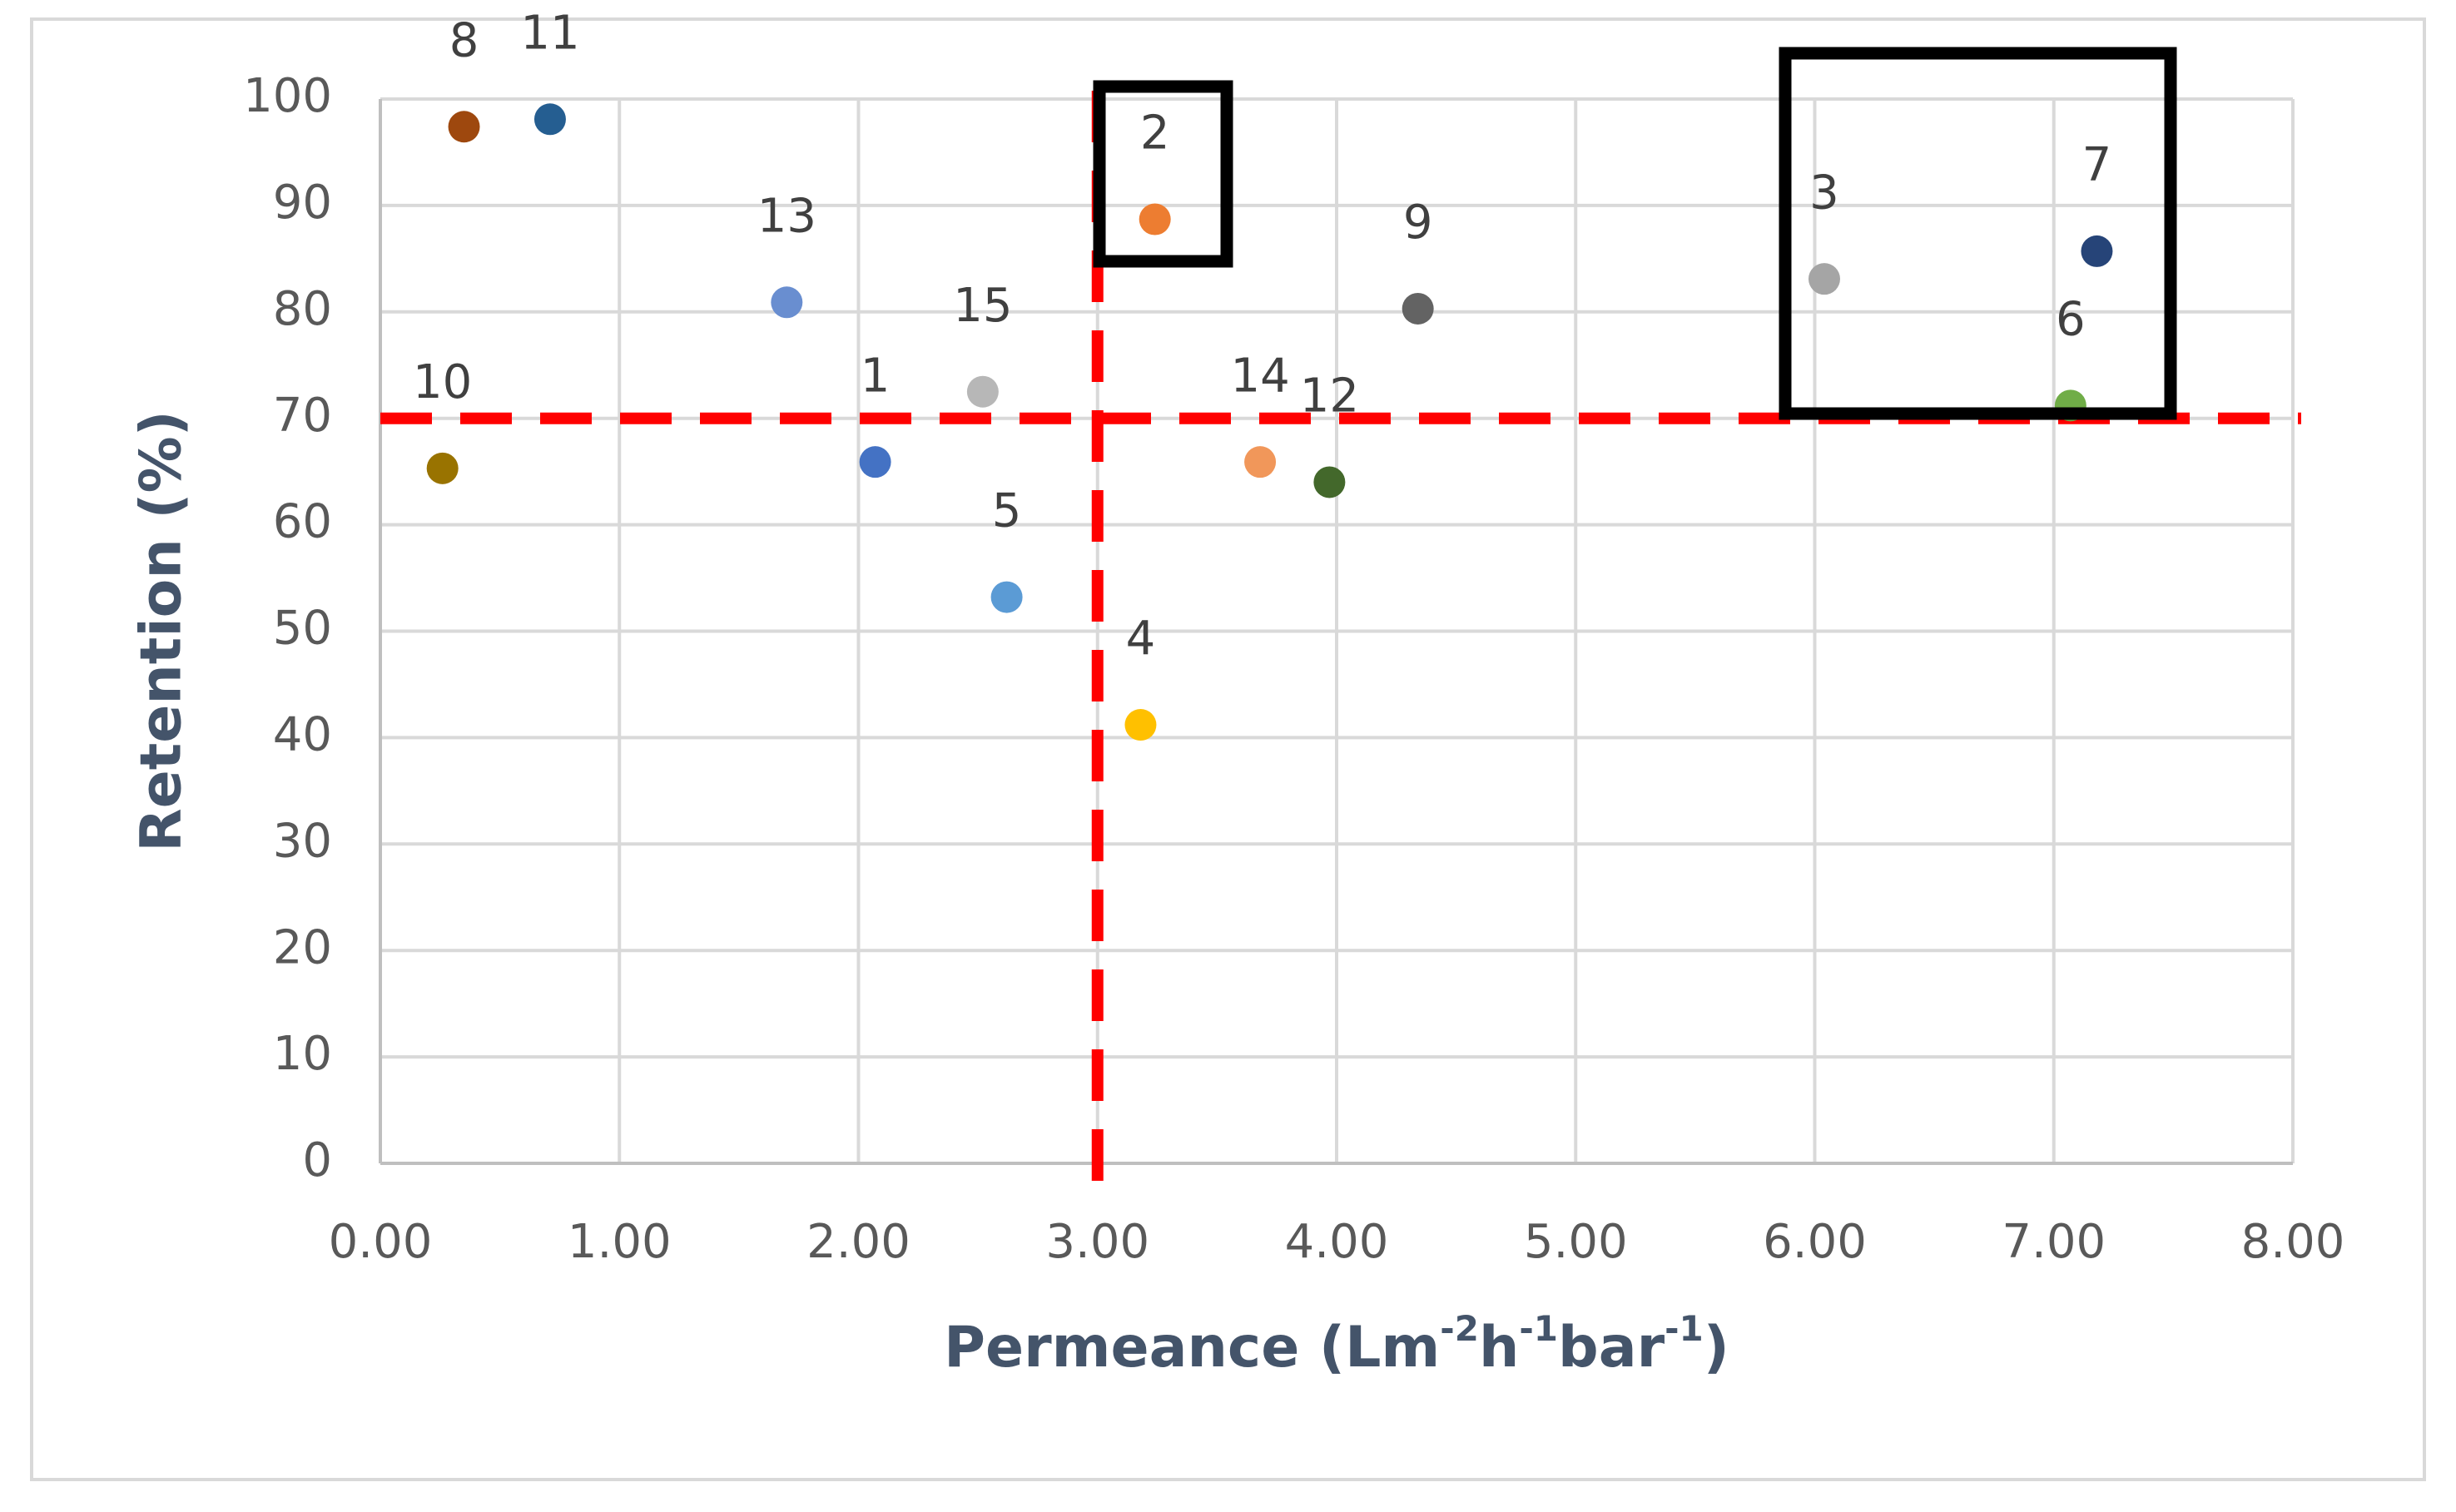 The height and width of the screenshot is (1512, 2456). I want to click on y-tick-label: 80, so click(302, 309).